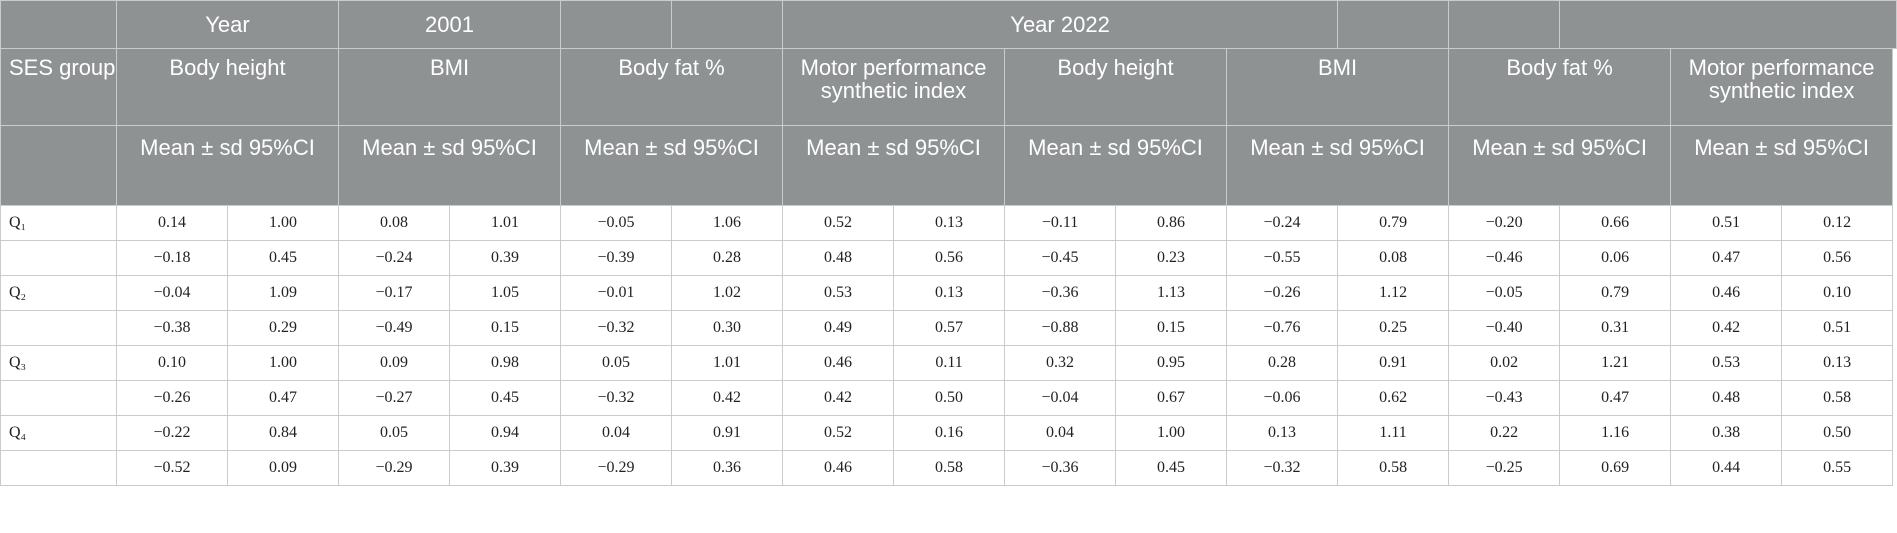 The image size is (1897, 533). I want to click on value-cell: 0.46, so click(1726, 293).